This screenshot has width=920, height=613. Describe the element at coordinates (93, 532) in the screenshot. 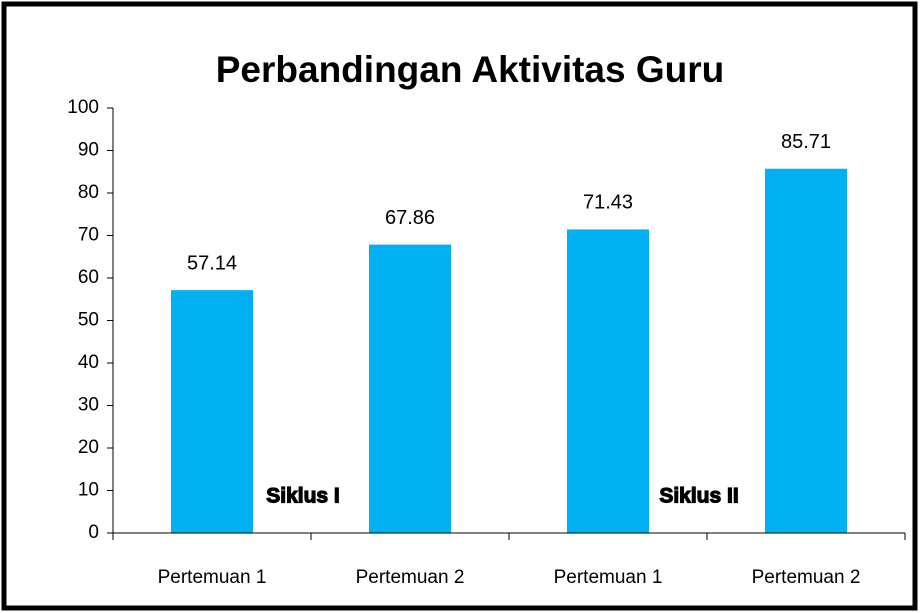

I see `y-tick-label: 0` at that location.